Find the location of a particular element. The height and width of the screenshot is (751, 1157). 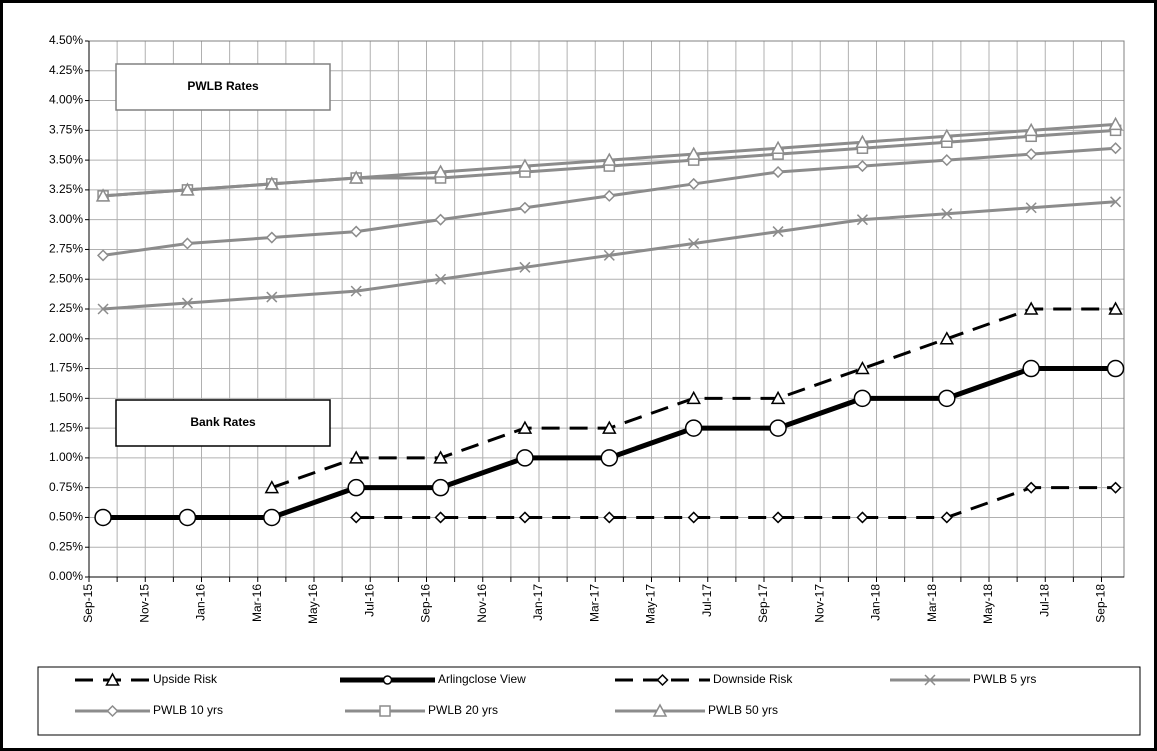

x-tick-label: Mar-18 is located at coordinates (932, 603).